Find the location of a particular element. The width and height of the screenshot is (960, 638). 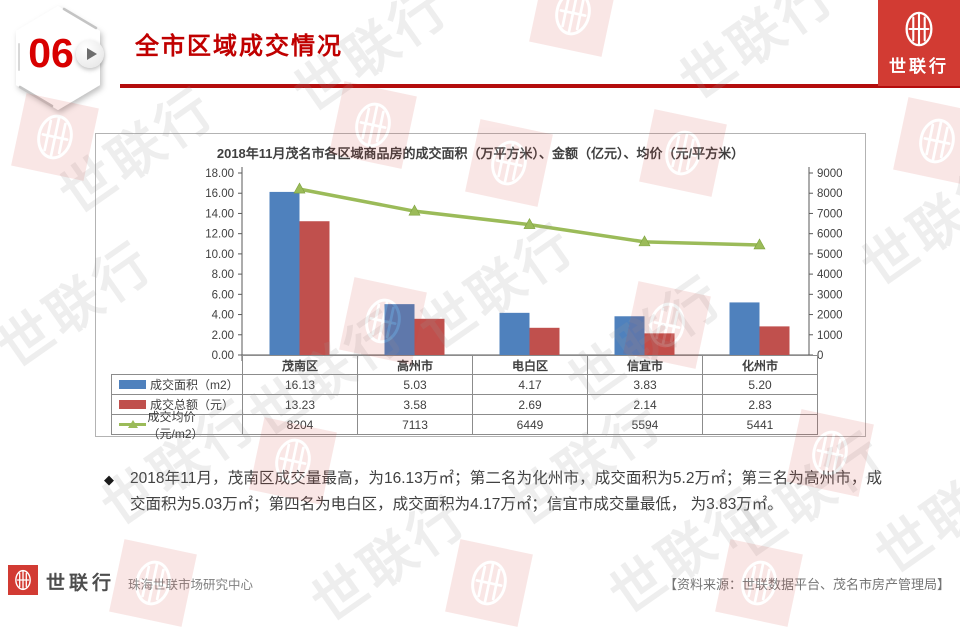

company-logo-badge: 世联行 is located at coordinates (919, 43).